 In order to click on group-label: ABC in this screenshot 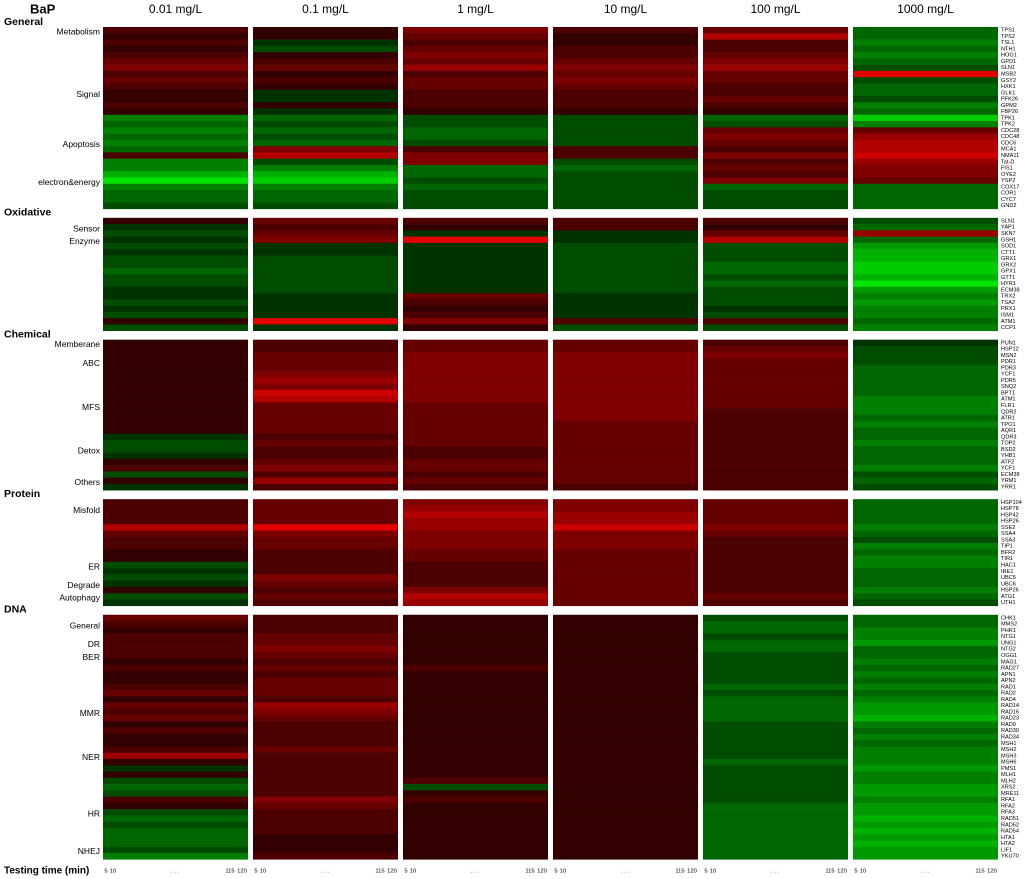, I will do `click(91, 363)`.